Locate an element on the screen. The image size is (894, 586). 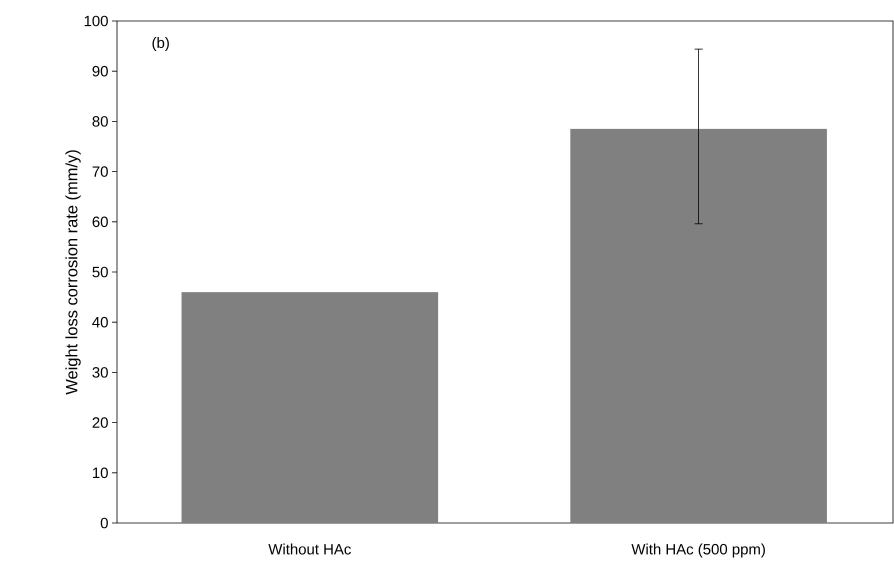
y-tick-label: 10 is located at coordinates (100, 473).